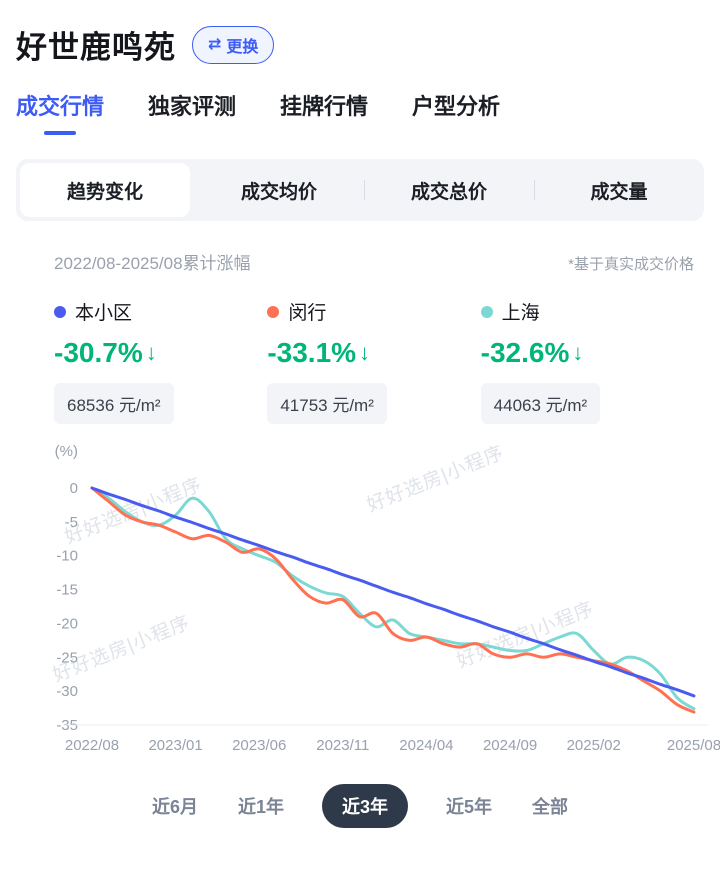 This screenshot has width=720, height=893. I want to click on change-percent: -30.7% ↓, so click(160, 353).